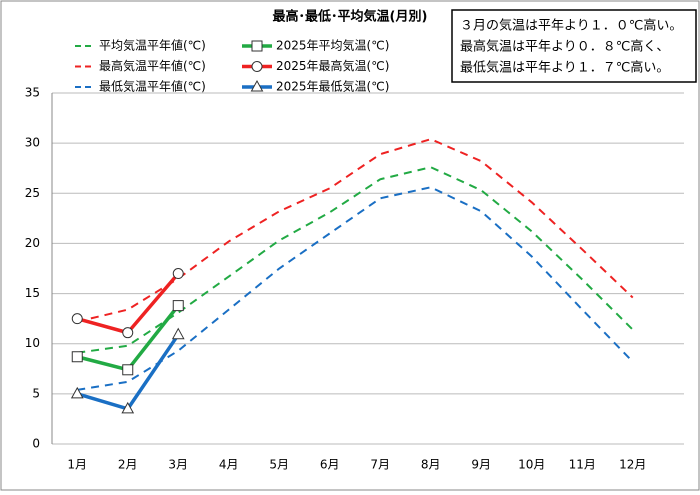  I want to click on x-tick-label: 4月, so click(229, 465).